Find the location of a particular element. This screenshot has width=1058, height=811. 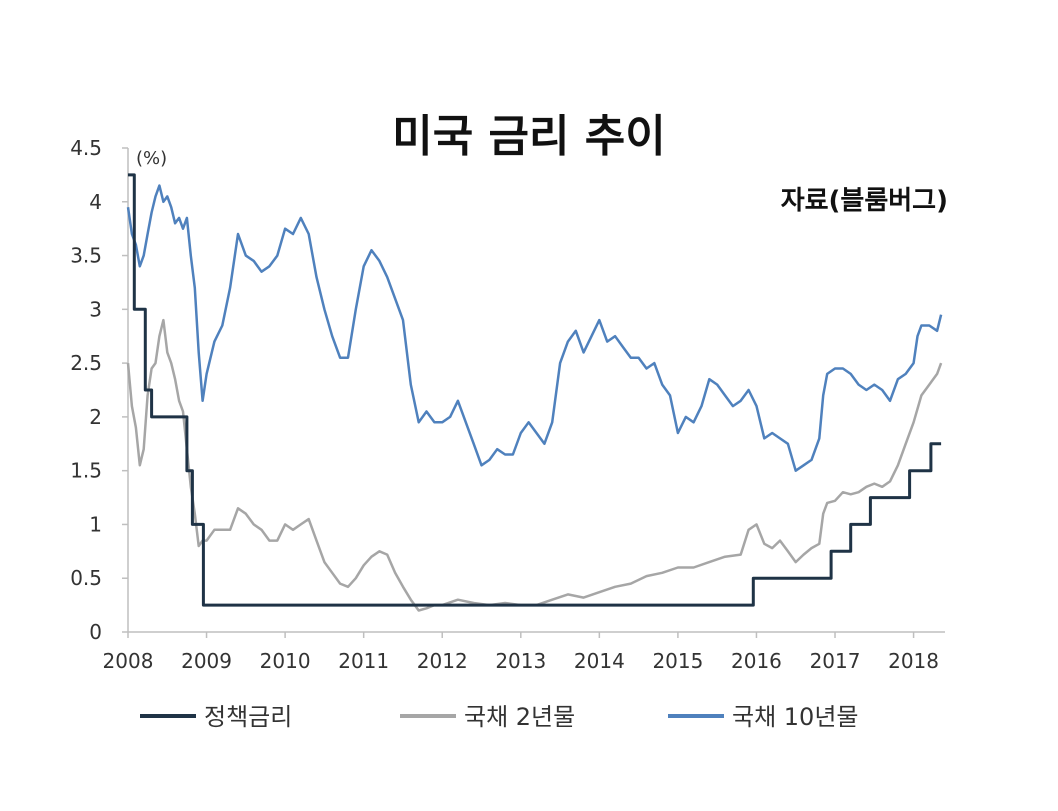

x-tick-label: 2013 is located at coordinates (520, 661).